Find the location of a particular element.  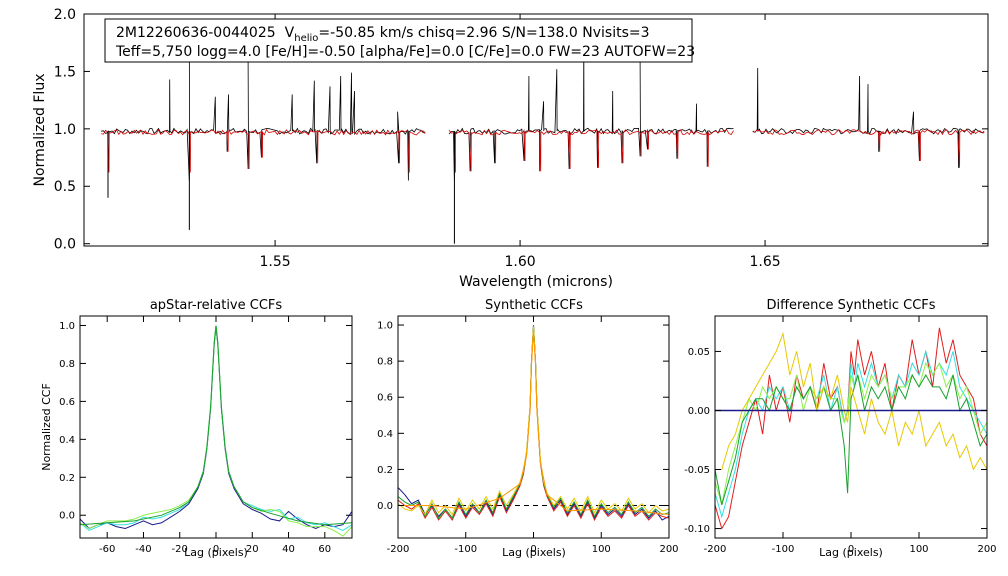

x-tick-label: 1.55 is located at coordinates (275, 262).